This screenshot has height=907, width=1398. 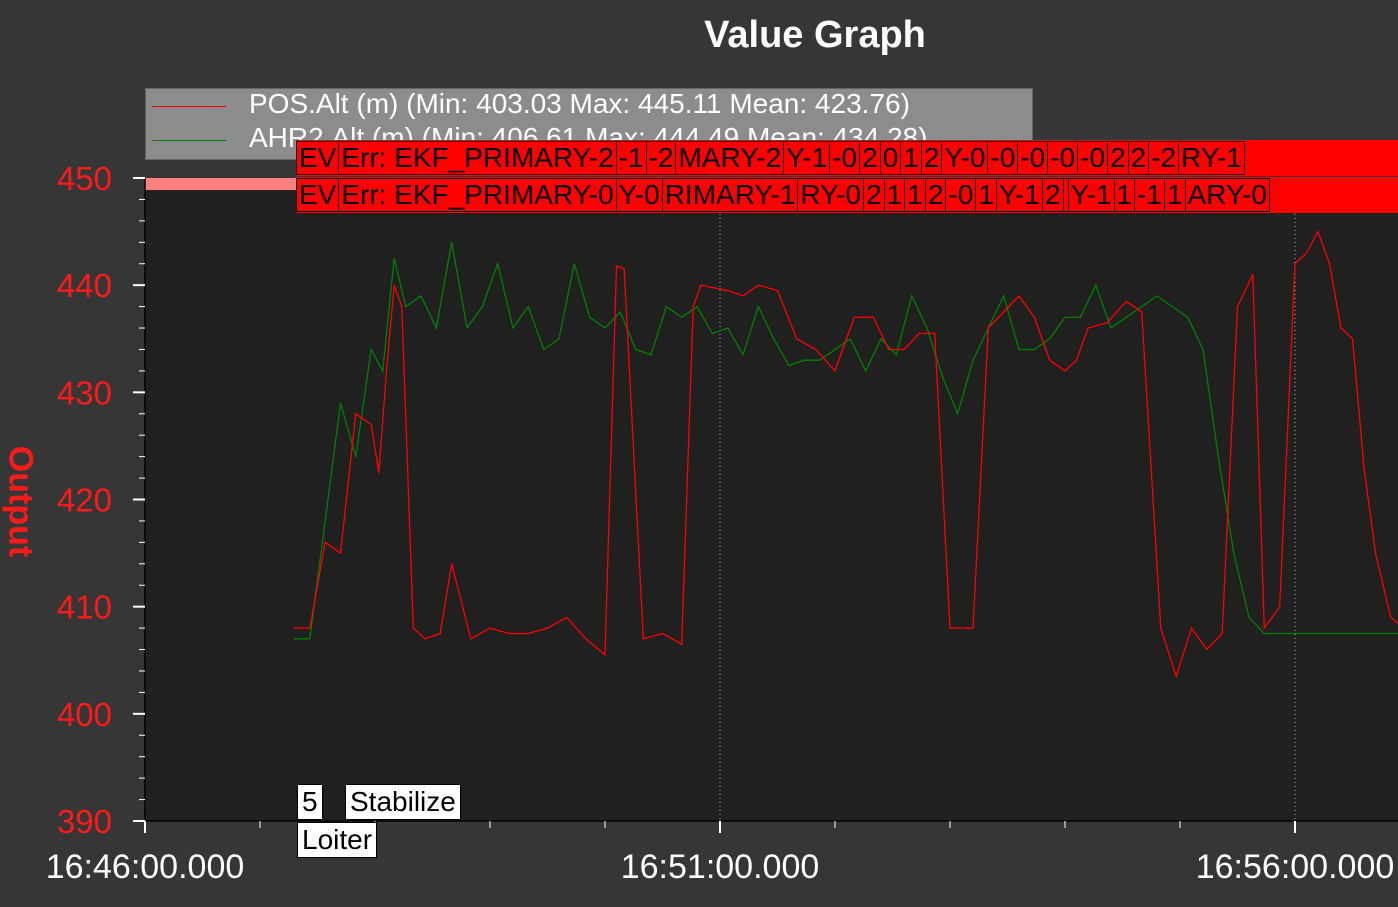 What do you see at coordinates (318, 158) in the screenshot?
I see `event-message: EV` at bounding box center [318, 158].